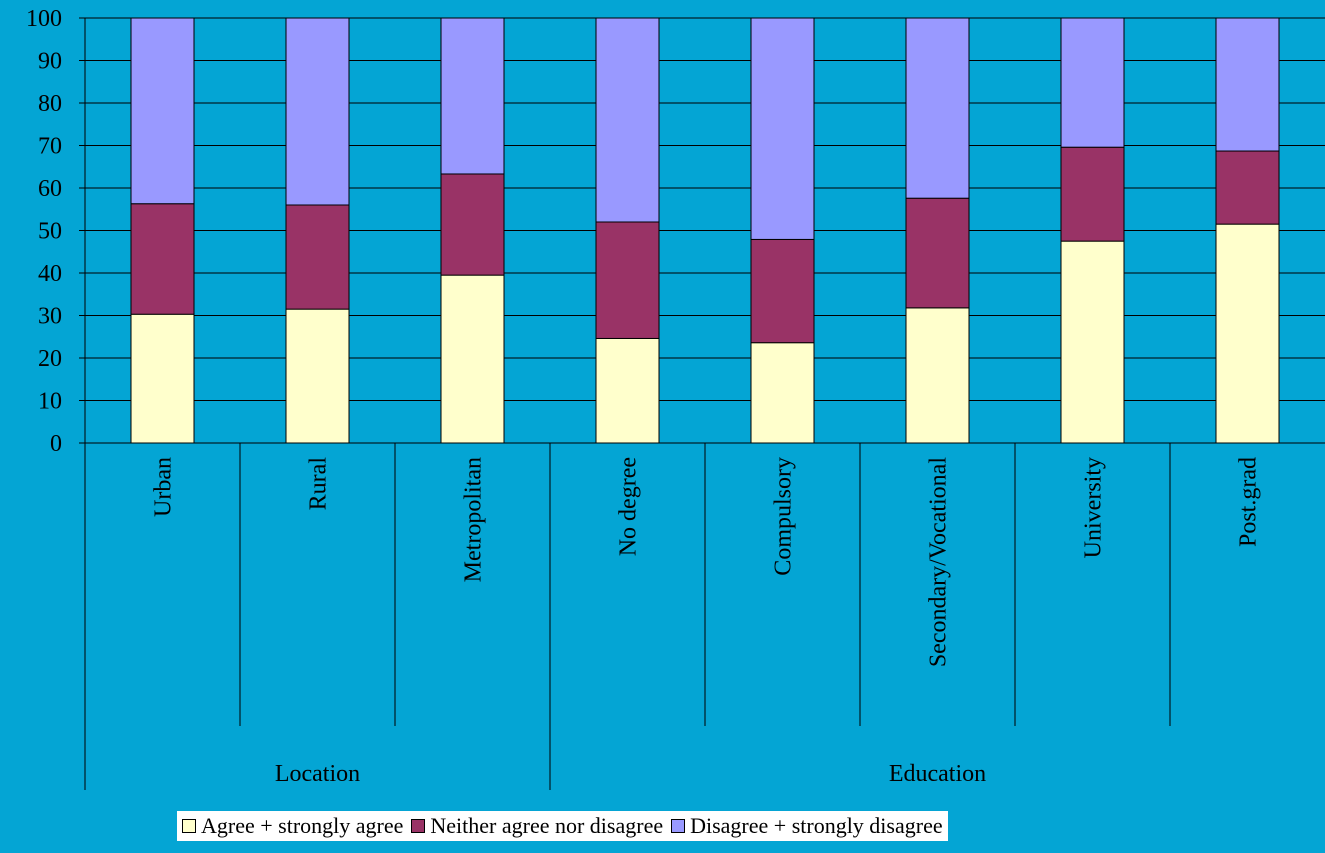 This screenshot has height=853, width=1325. What do you see at coordinates (50, 317) in the screenshot?
I see `y-tick-label-30: 30` at bounding box center [50, 317].